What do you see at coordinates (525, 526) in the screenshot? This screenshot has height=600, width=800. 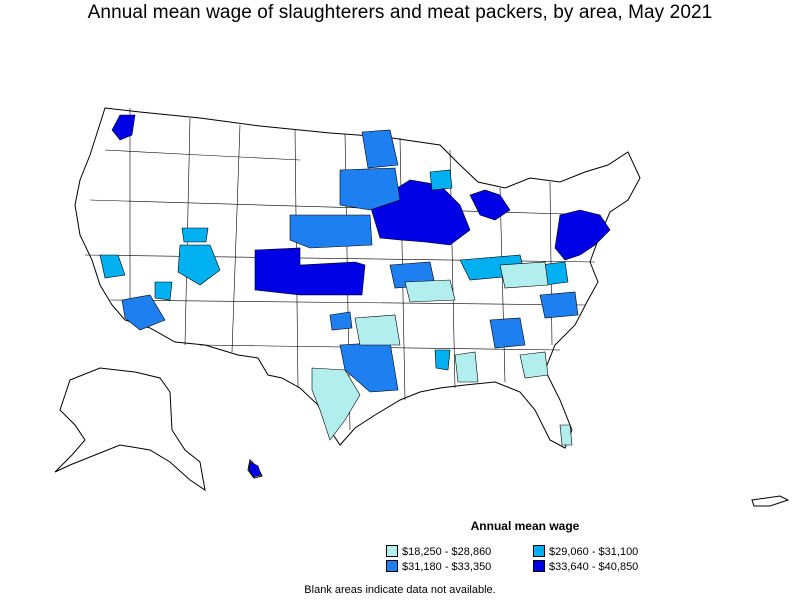 I see `legend-title: Annual mean wage` at bounding box center [525, 526].